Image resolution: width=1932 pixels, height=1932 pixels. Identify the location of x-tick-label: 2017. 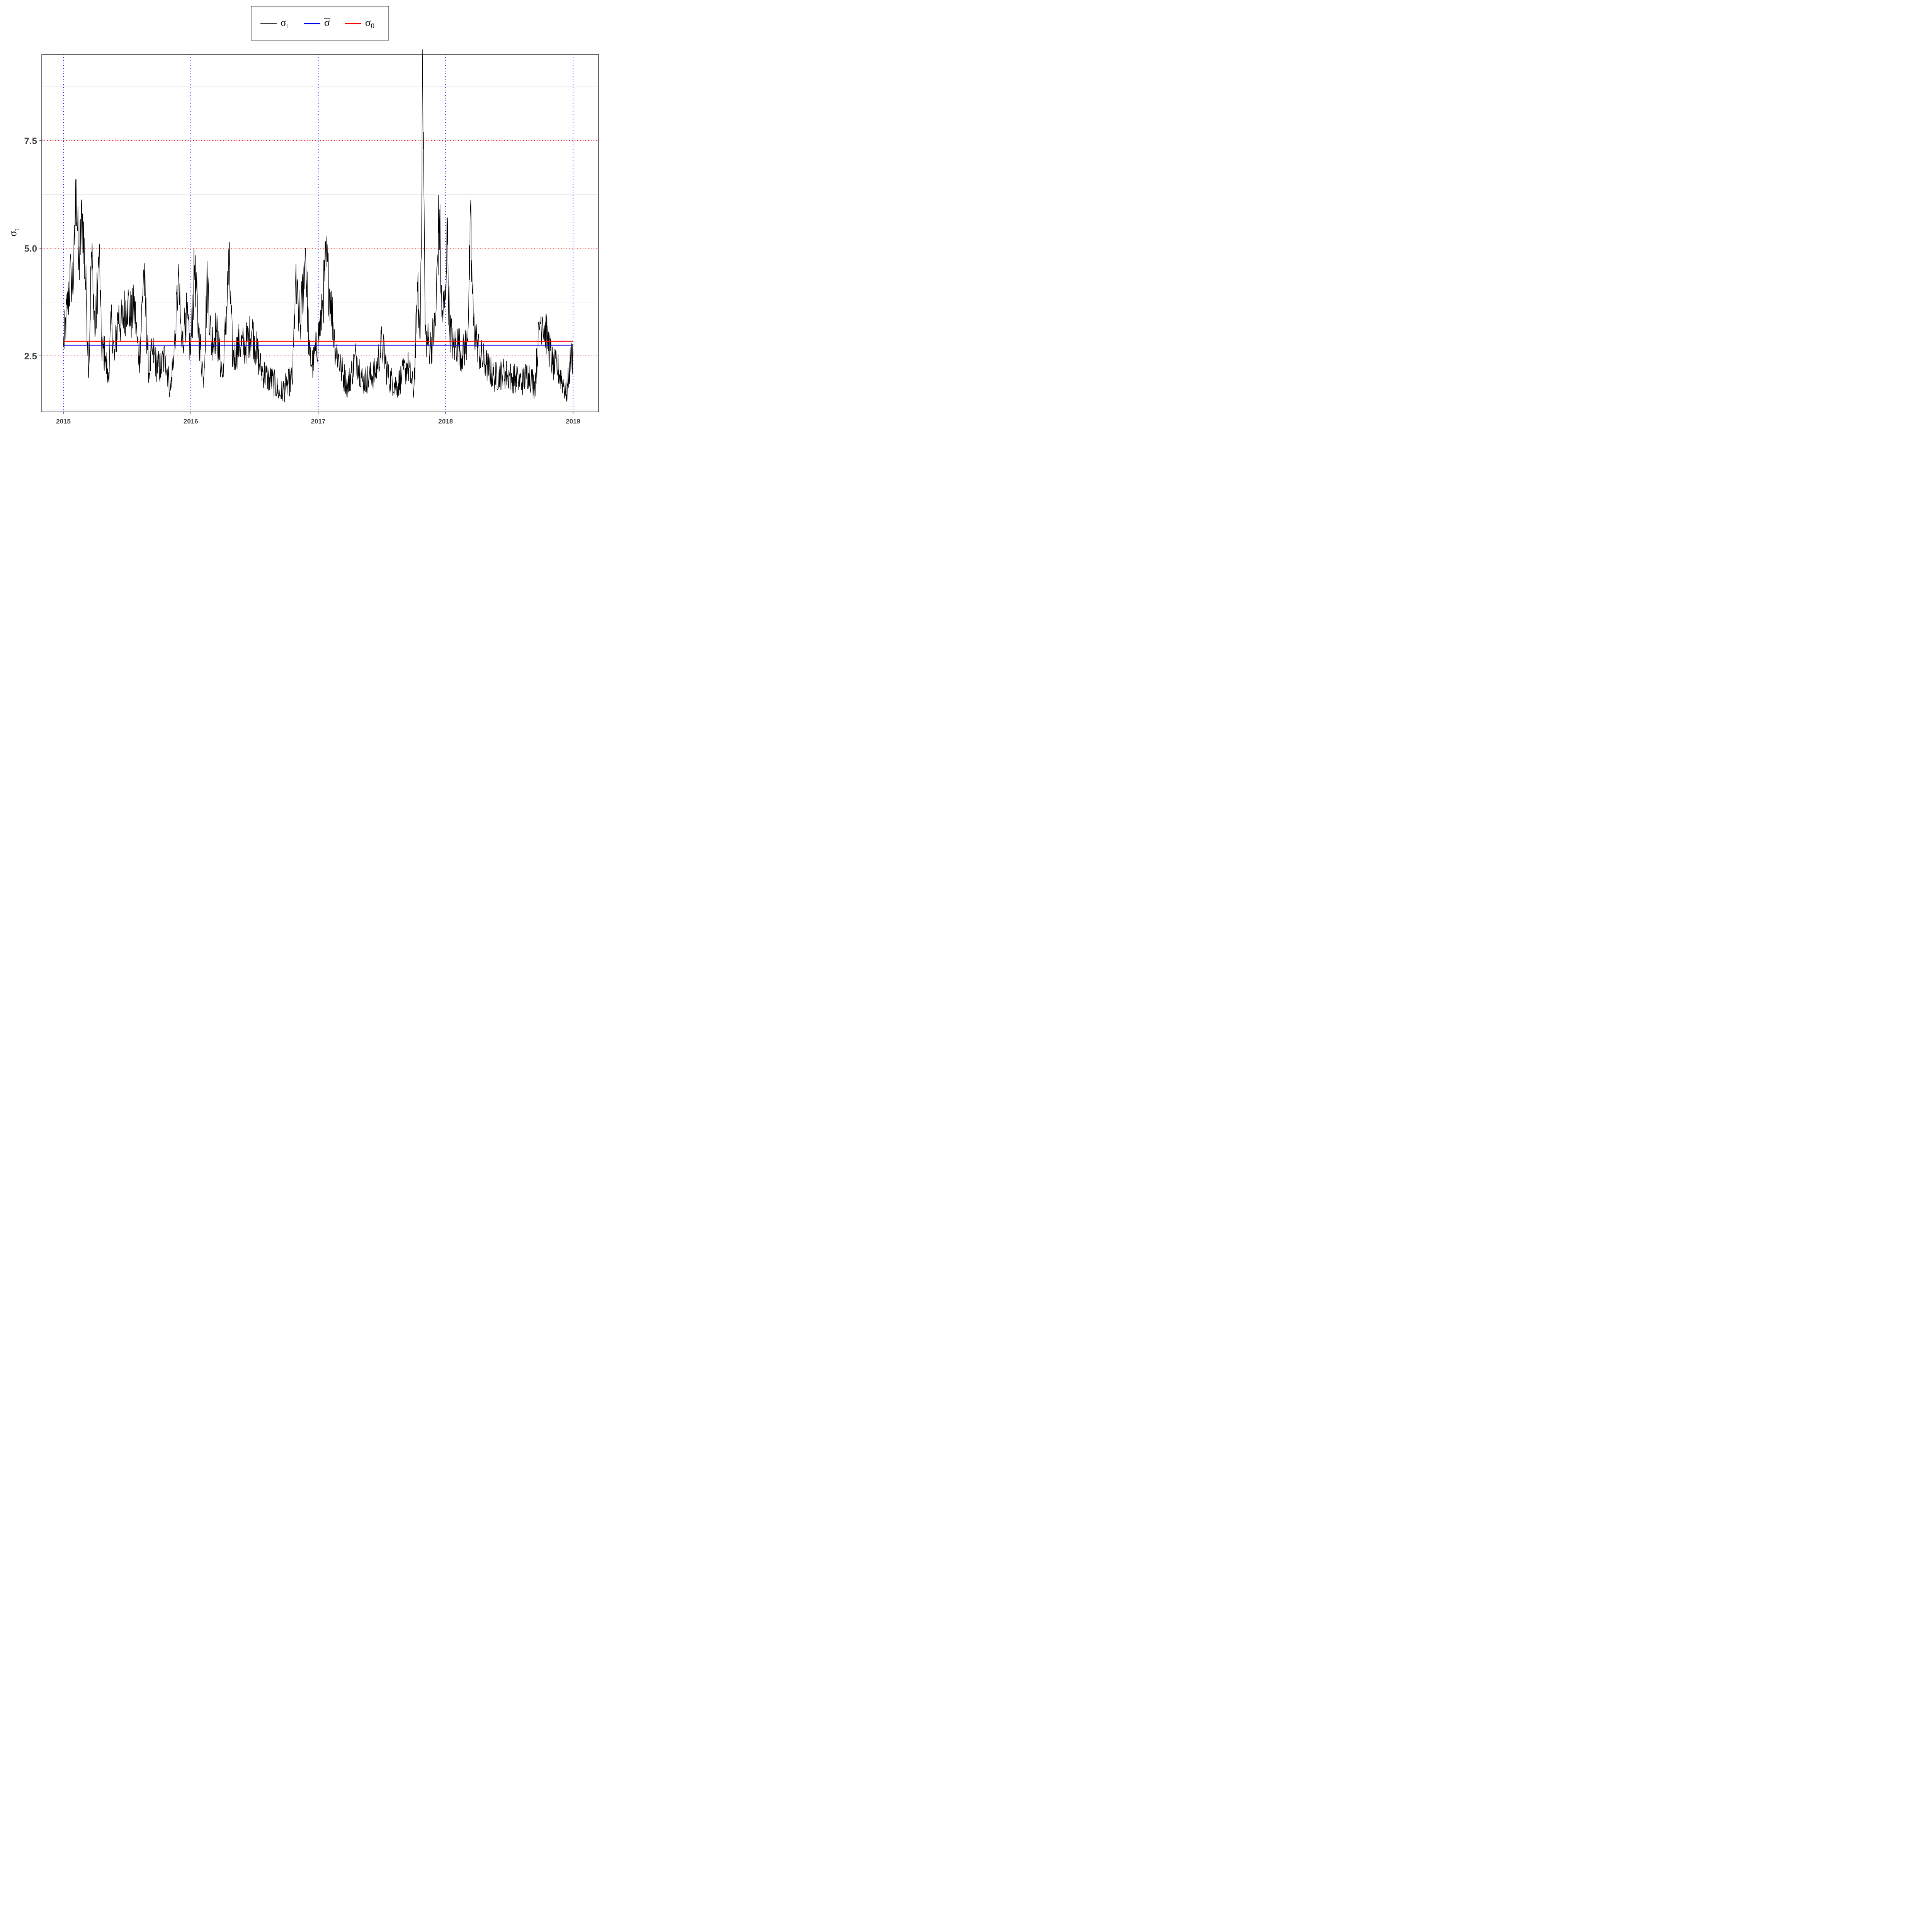
(319, 421).